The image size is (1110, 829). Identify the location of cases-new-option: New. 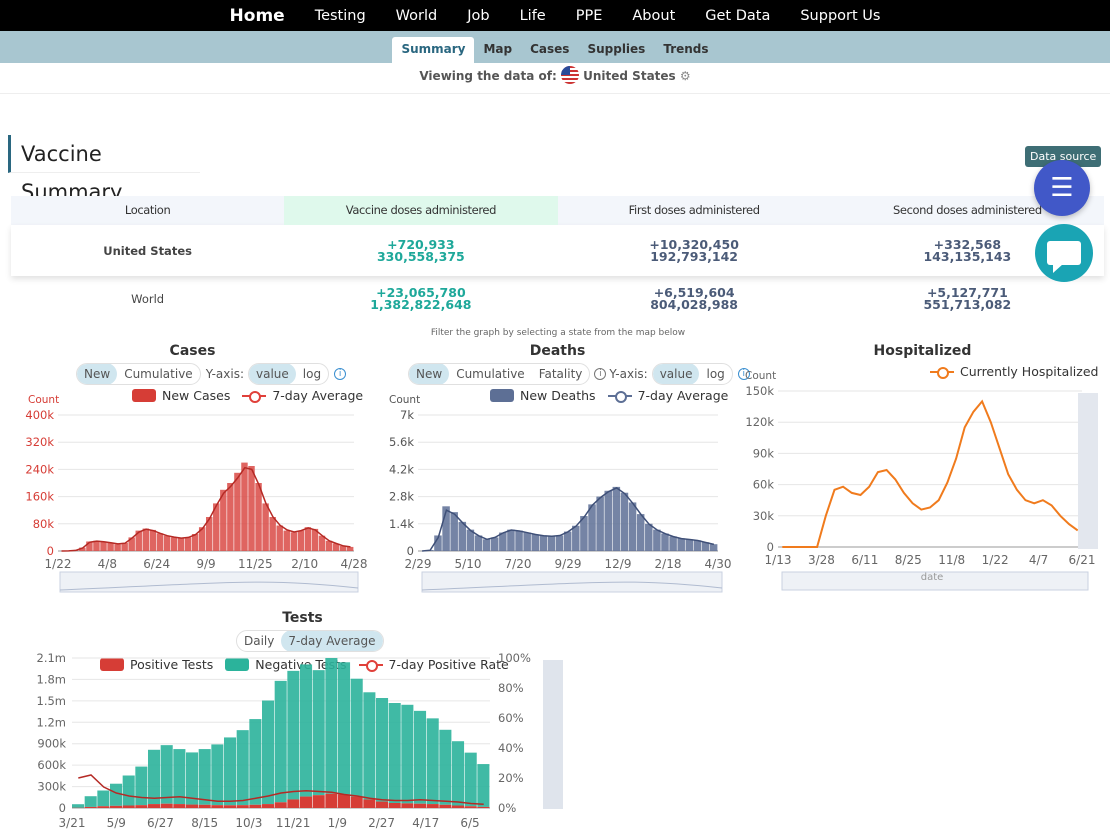
(97, 374).